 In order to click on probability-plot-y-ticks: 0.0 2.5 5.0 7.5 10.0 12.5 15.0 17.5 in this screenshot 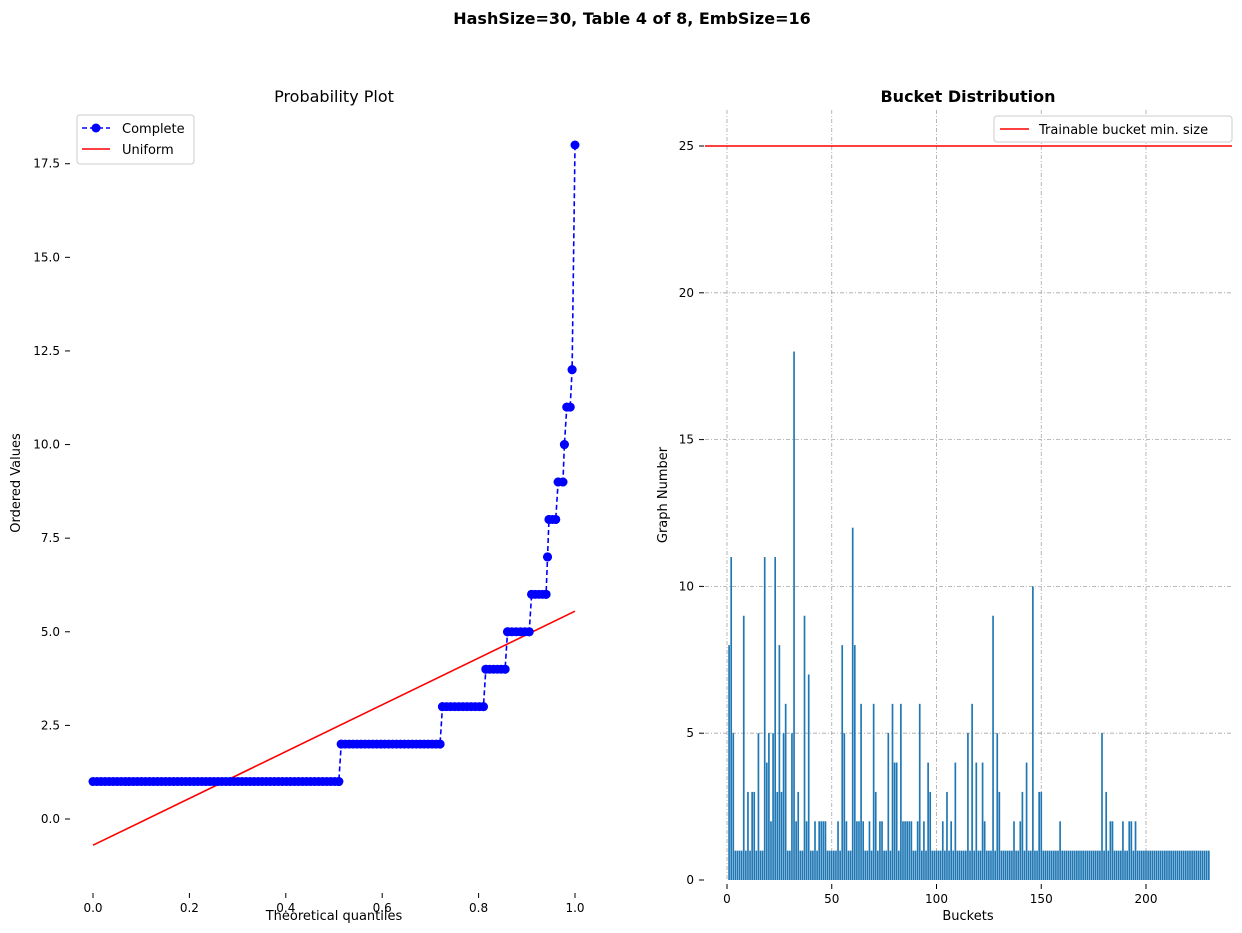, I will do `click(51, 491)`.